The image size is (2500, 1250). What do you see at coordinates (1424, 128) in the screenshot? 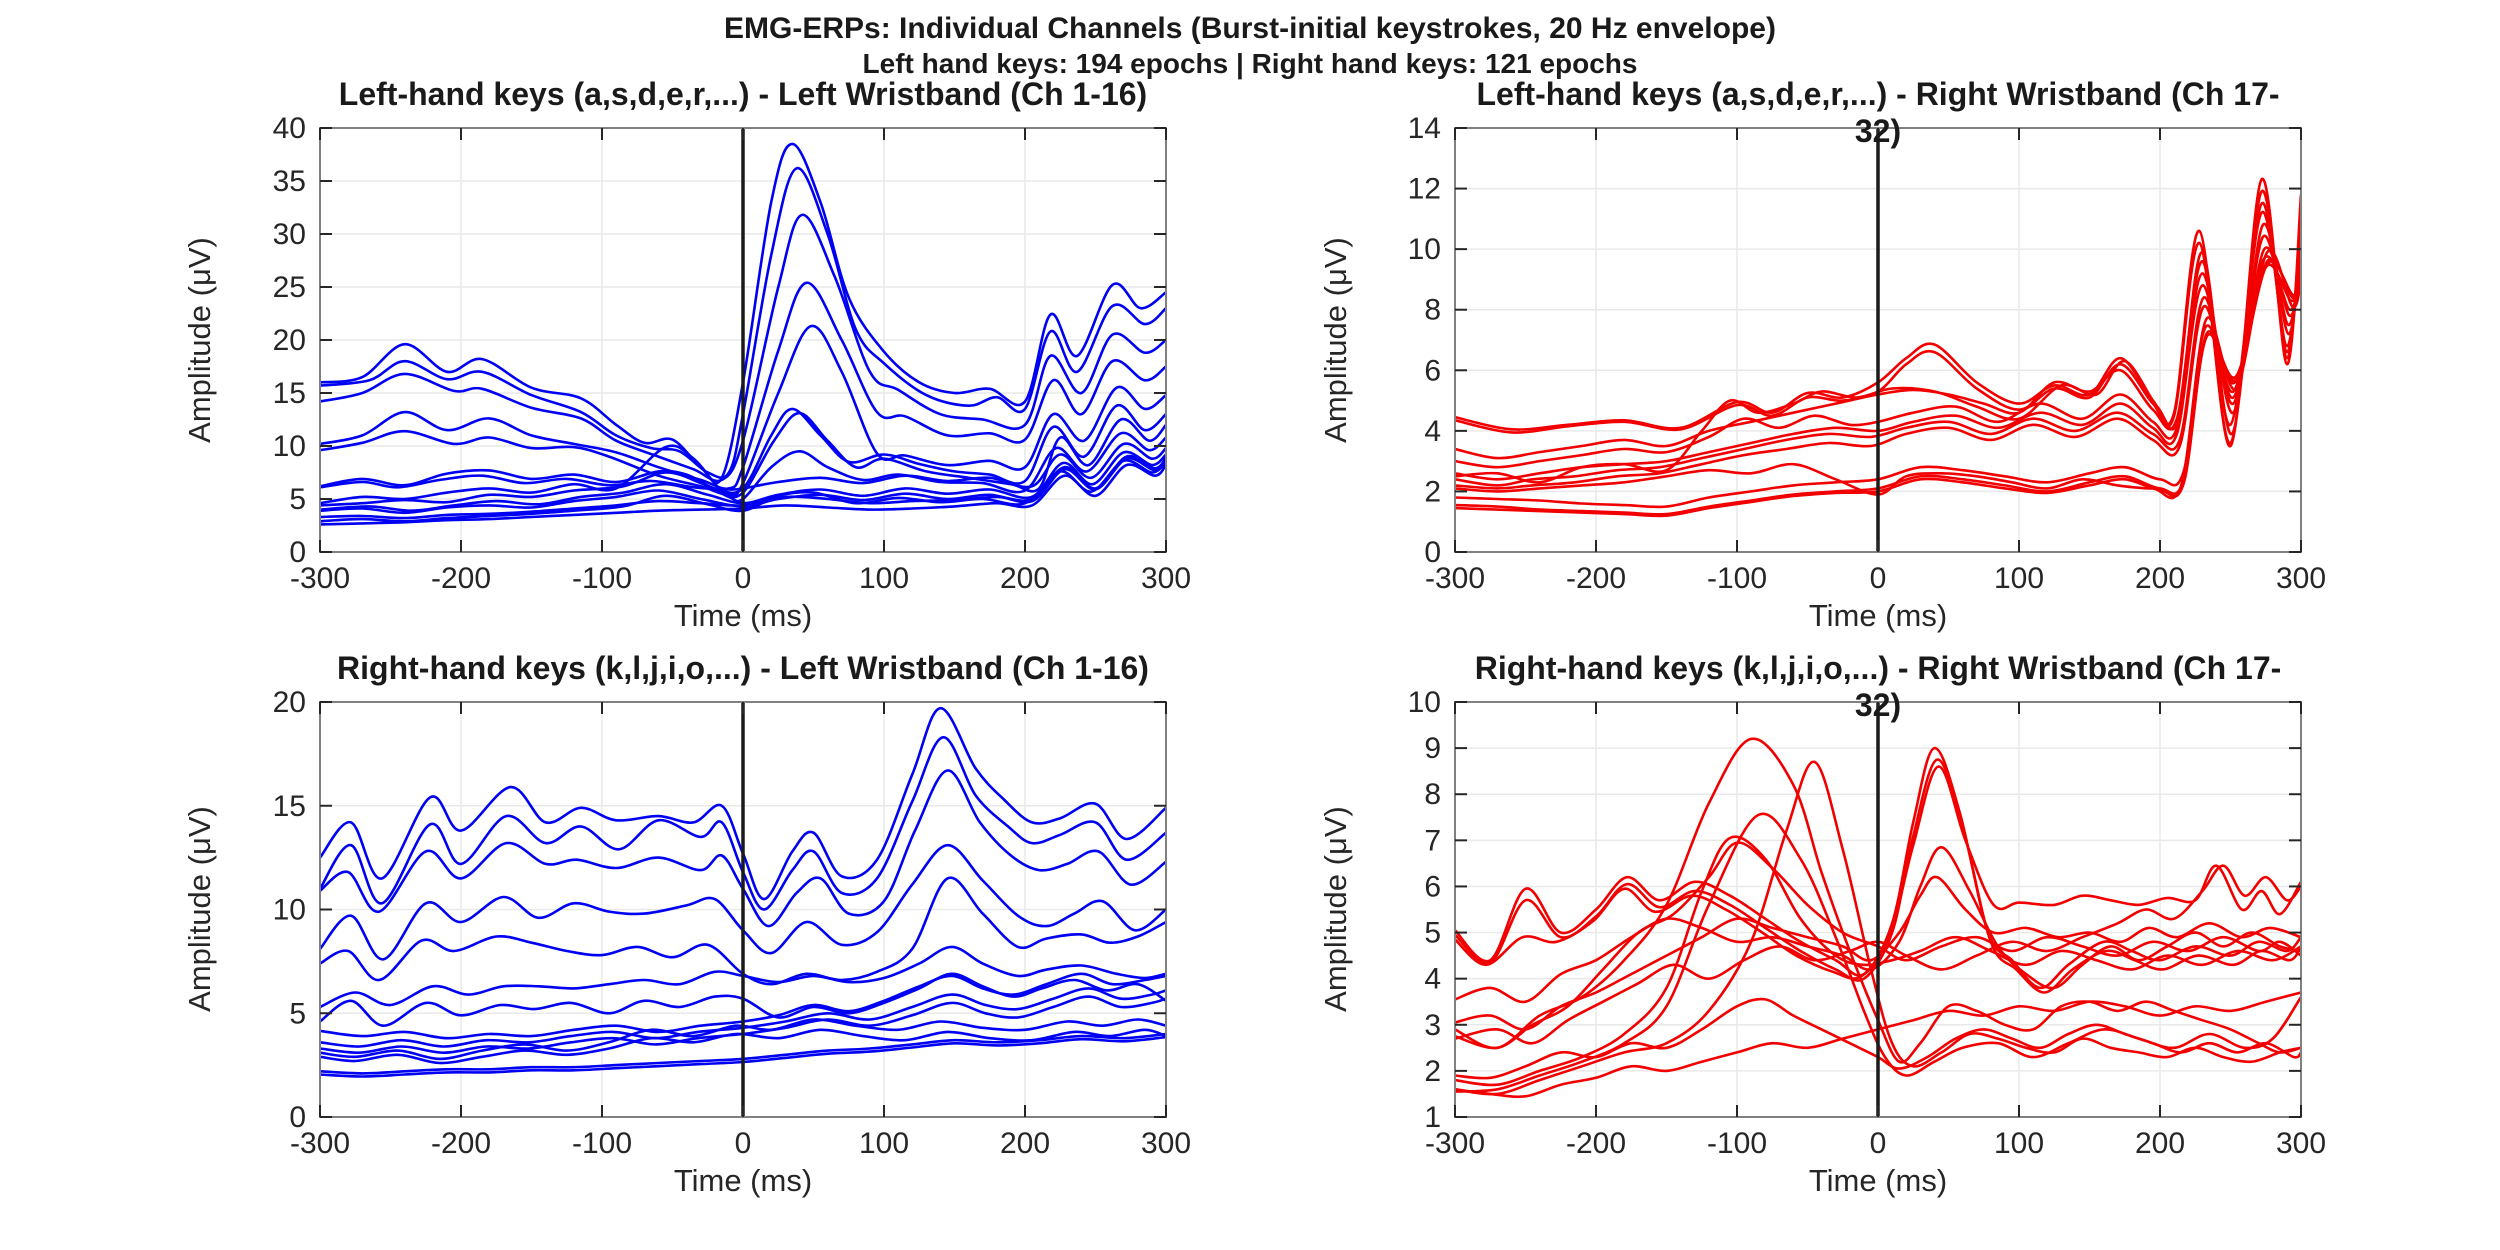
I see `y-tick-label: 14` at bounding box center [1424, 128].